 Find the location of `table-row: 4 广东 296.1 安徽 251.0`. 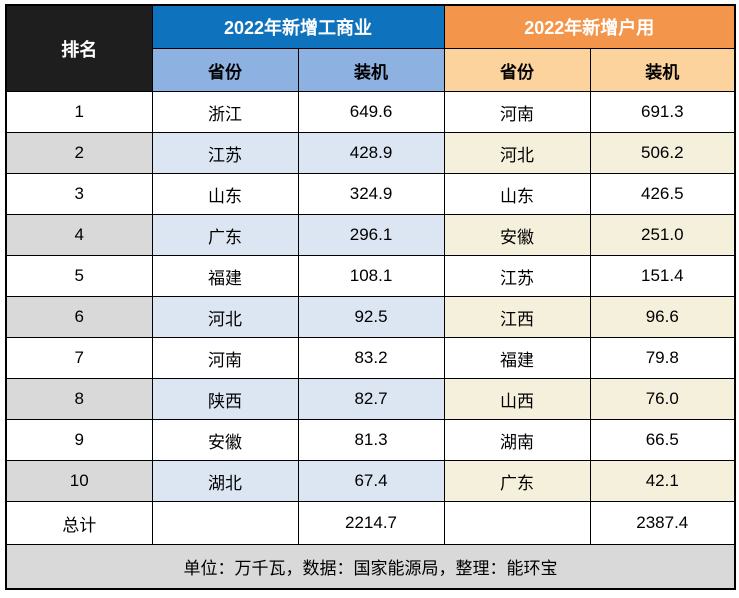

table-row: 4 广东 296.1 安徽 251.0 is located at coordinates (370, 235).